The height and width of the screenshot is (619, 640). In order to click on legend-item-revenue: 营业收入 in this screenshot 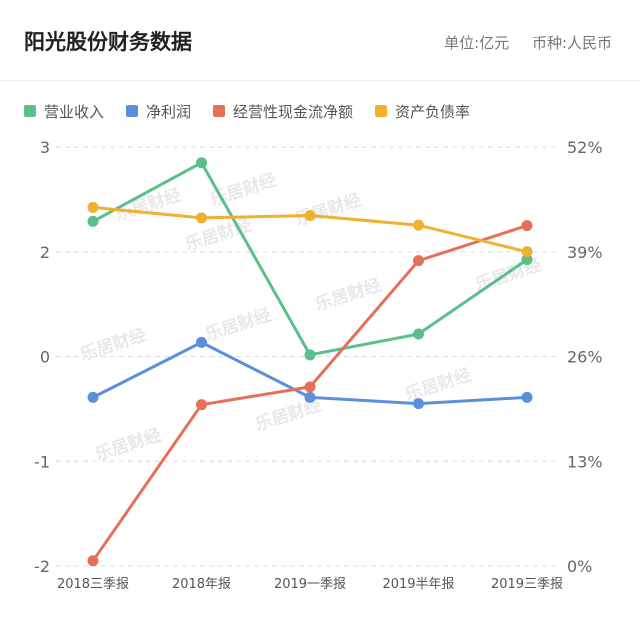, I will do `click(64, 111)`.